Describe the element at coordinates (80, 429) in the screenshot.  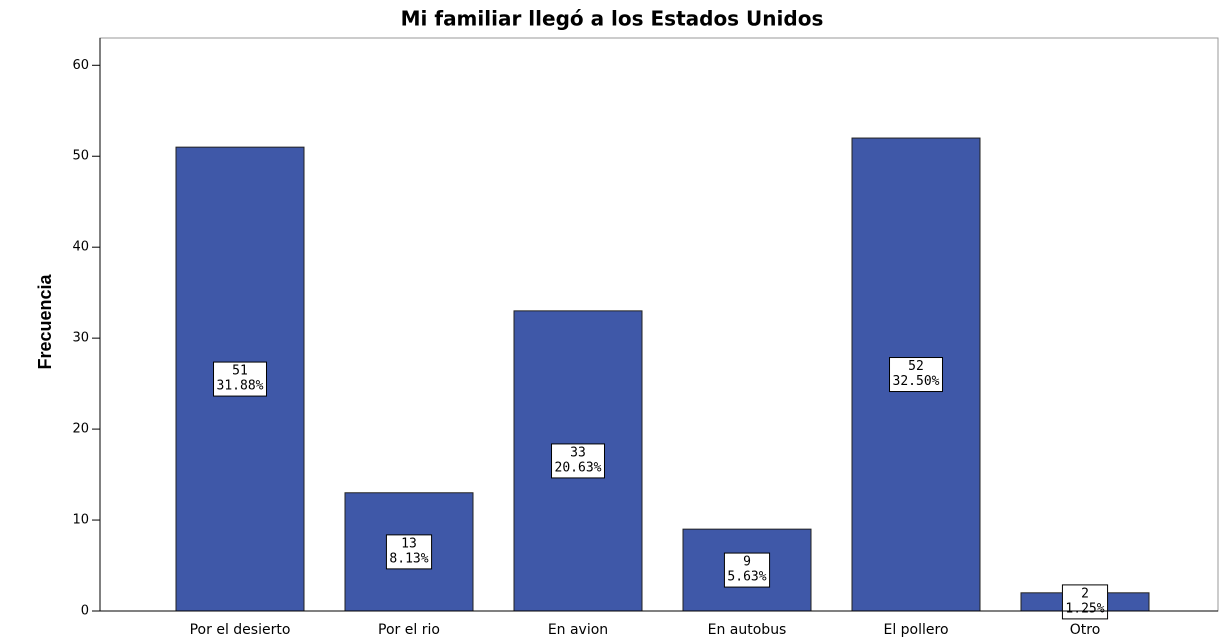
I see `y-tick-label: 20` at that location.